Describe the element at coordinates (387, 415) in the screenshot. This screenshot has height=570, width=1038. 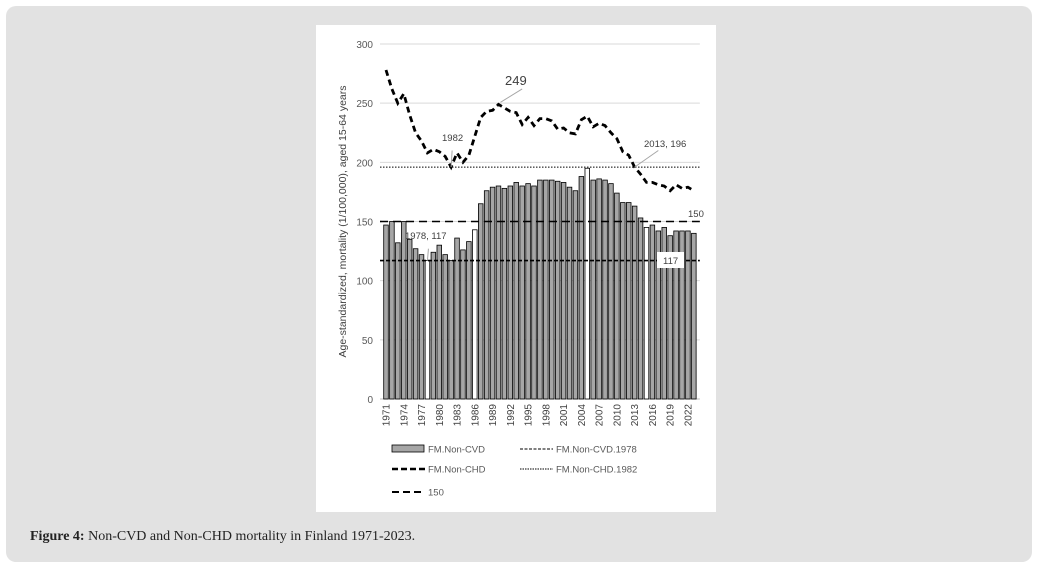
I see `x-tick-label: 1971` at that location.